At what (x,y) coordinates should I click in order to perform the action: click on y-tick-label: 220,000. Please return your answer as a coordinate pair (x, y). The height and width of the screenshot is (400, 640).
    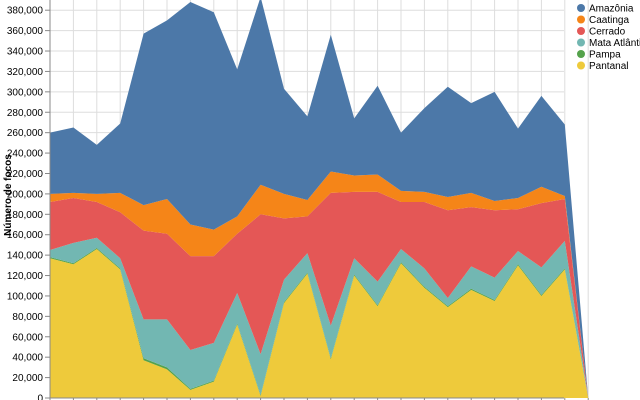
    Looking at the image, I should click on (25, 174).